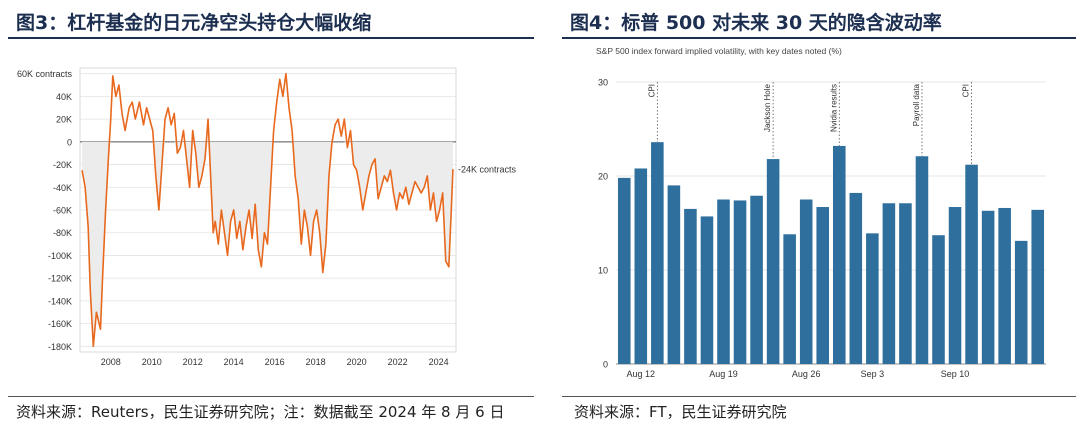 The image size is (1080, 434). Describe the element at coordinates (398, 362) in the screenshot. I see `x-tick-label: 2022` at that location.